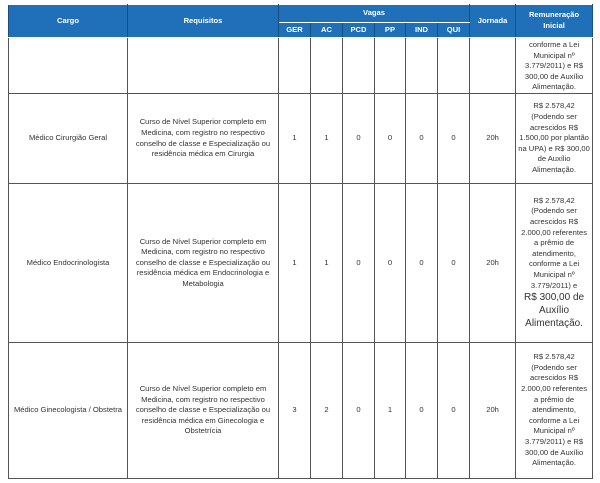 This screenshot has height=483, width=600. Describe the element at coordinates (294, 30) in the screenshot. I see `header-ger: GER` at that location.